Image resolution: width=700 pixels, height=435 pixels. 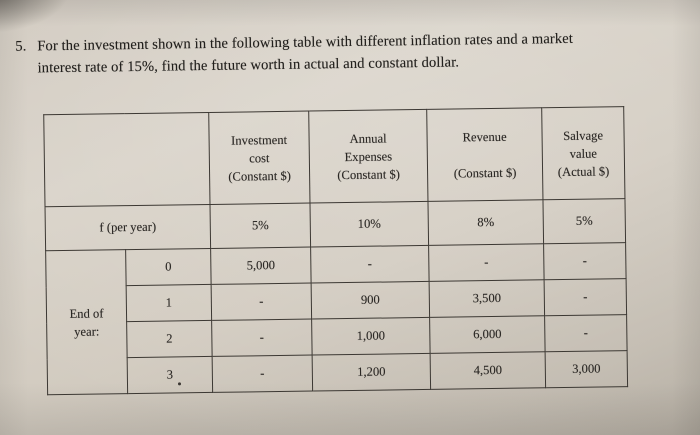 I want to click on table-cell: 6,000, so click(x=487, y=334).